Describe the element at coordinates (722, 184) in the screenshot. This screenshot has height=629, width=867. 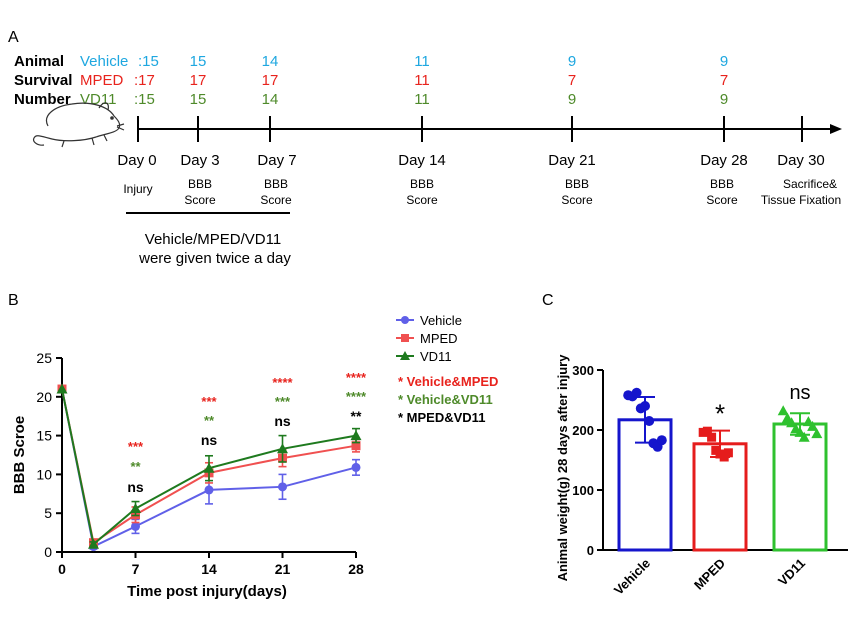
I see `event-day28-line1: BBB` at that location.